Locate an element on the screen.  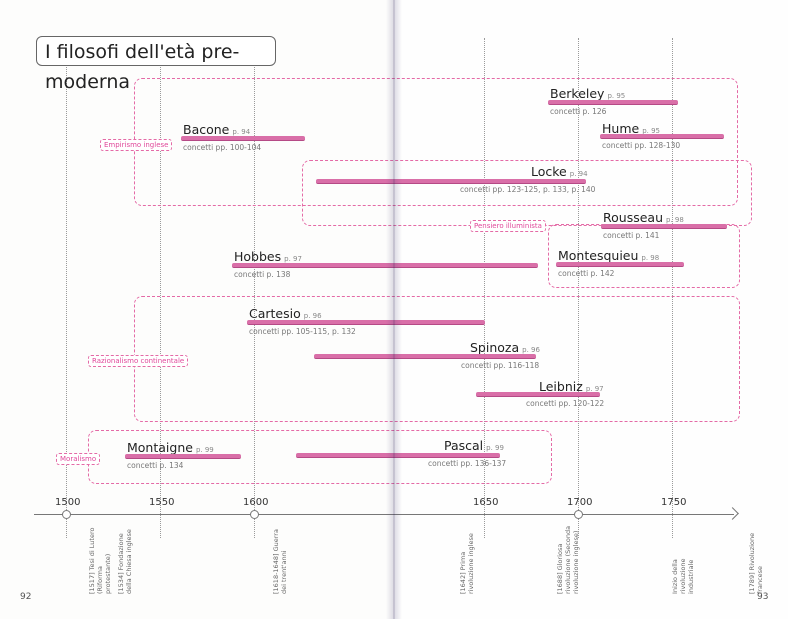
lifespan-bar-leibniz is located at coordinates (538, 394).